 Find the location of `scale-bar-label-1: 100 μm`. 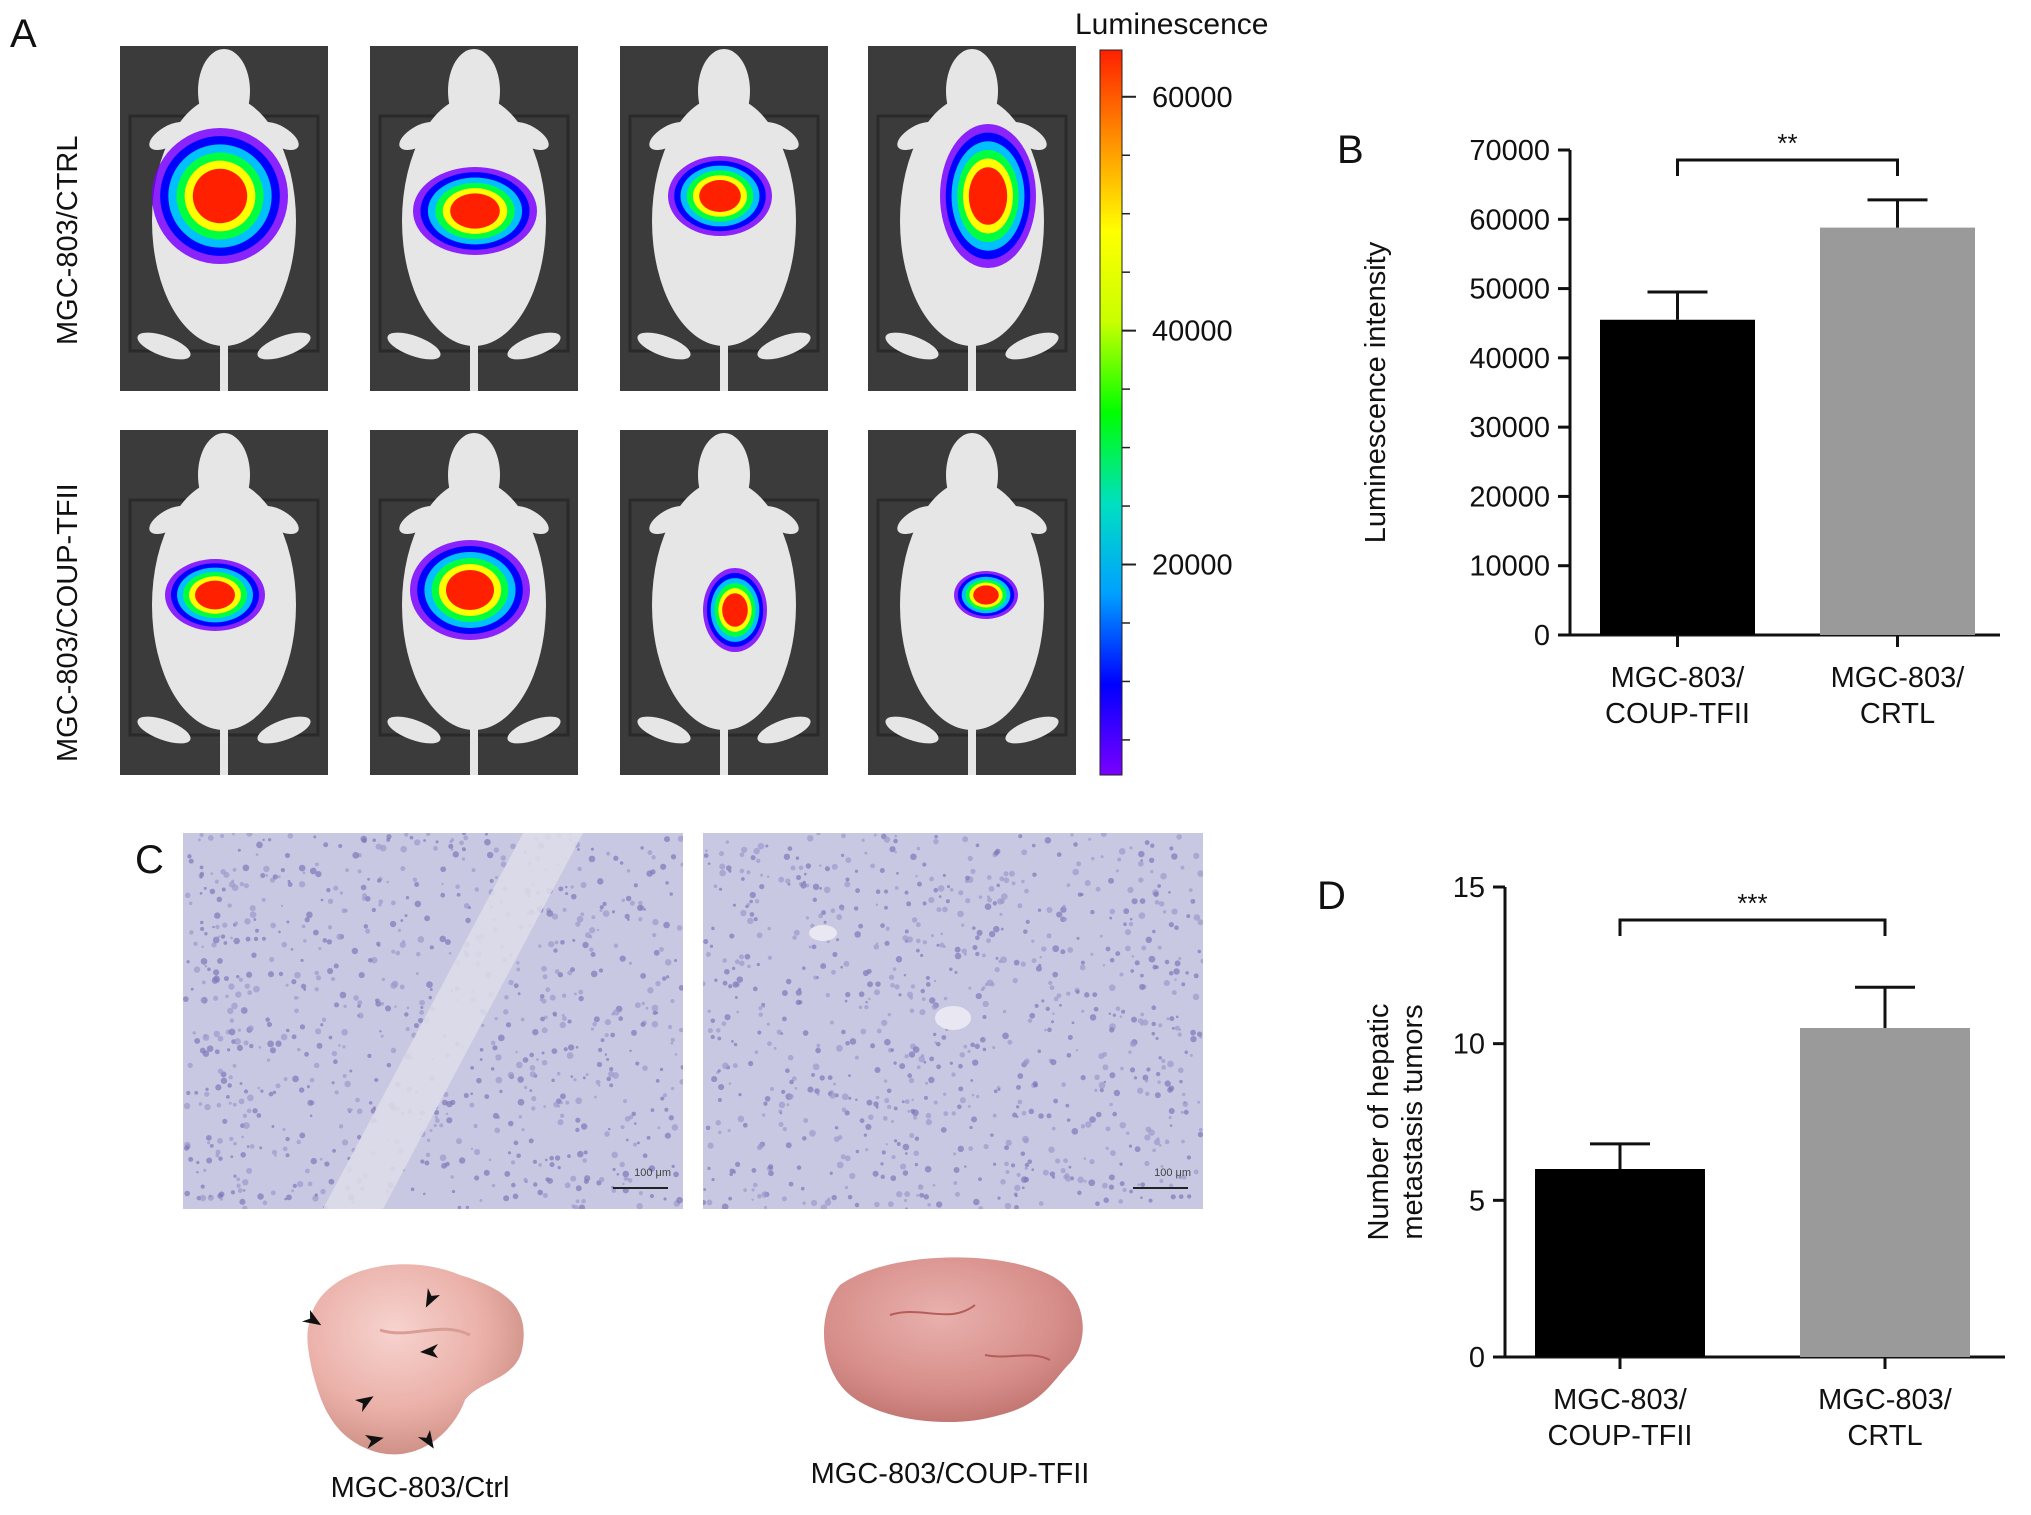

scale-bar-label-1: 100 μm is located at coordinates (652, 1173).